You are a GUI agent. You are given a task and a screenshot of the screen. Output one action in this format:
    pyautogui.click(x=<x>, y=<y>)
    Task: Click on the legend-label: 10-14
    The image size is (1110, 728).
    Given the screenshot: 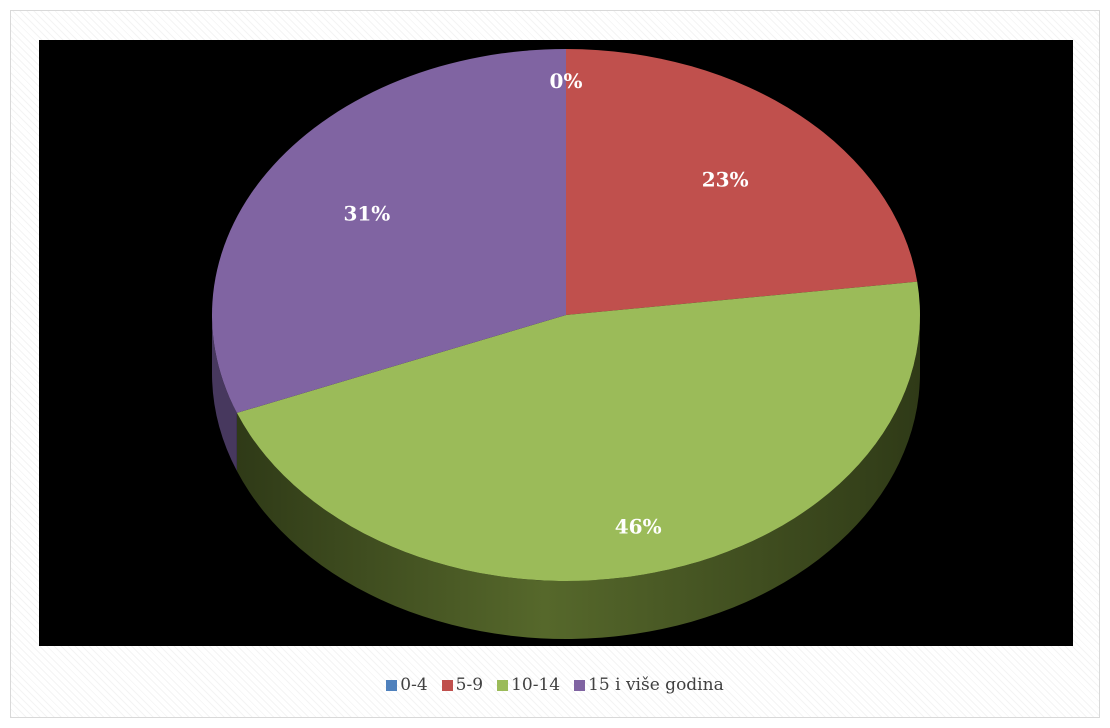 What is the action you would take?
    pyautogui.click(x=536, y=684)
    